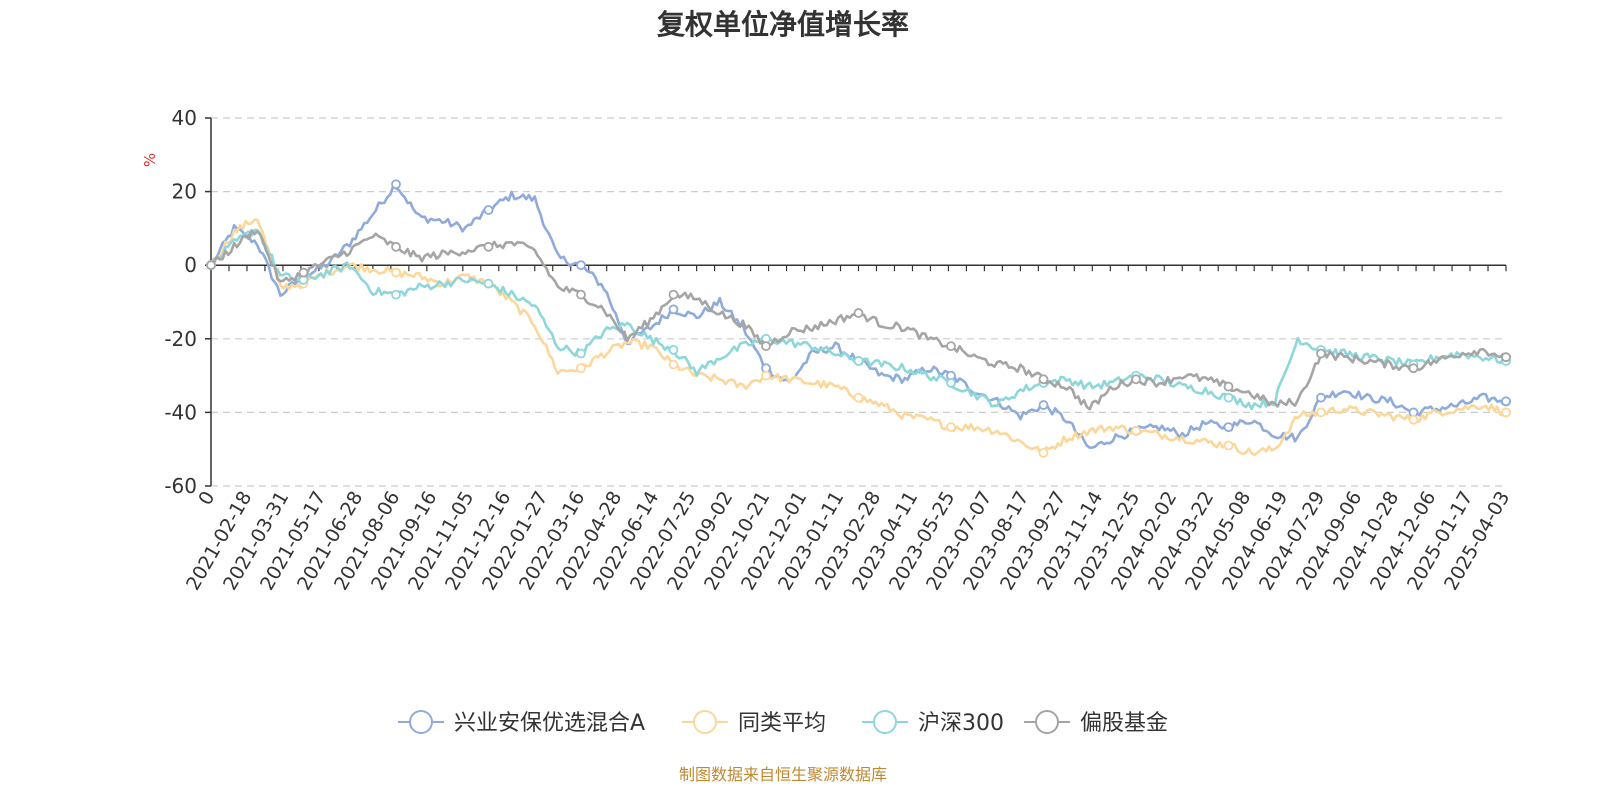  Describe the element at coordinates (180, 412) in the screenshot. I see `y-tick-label: -40` at that location.